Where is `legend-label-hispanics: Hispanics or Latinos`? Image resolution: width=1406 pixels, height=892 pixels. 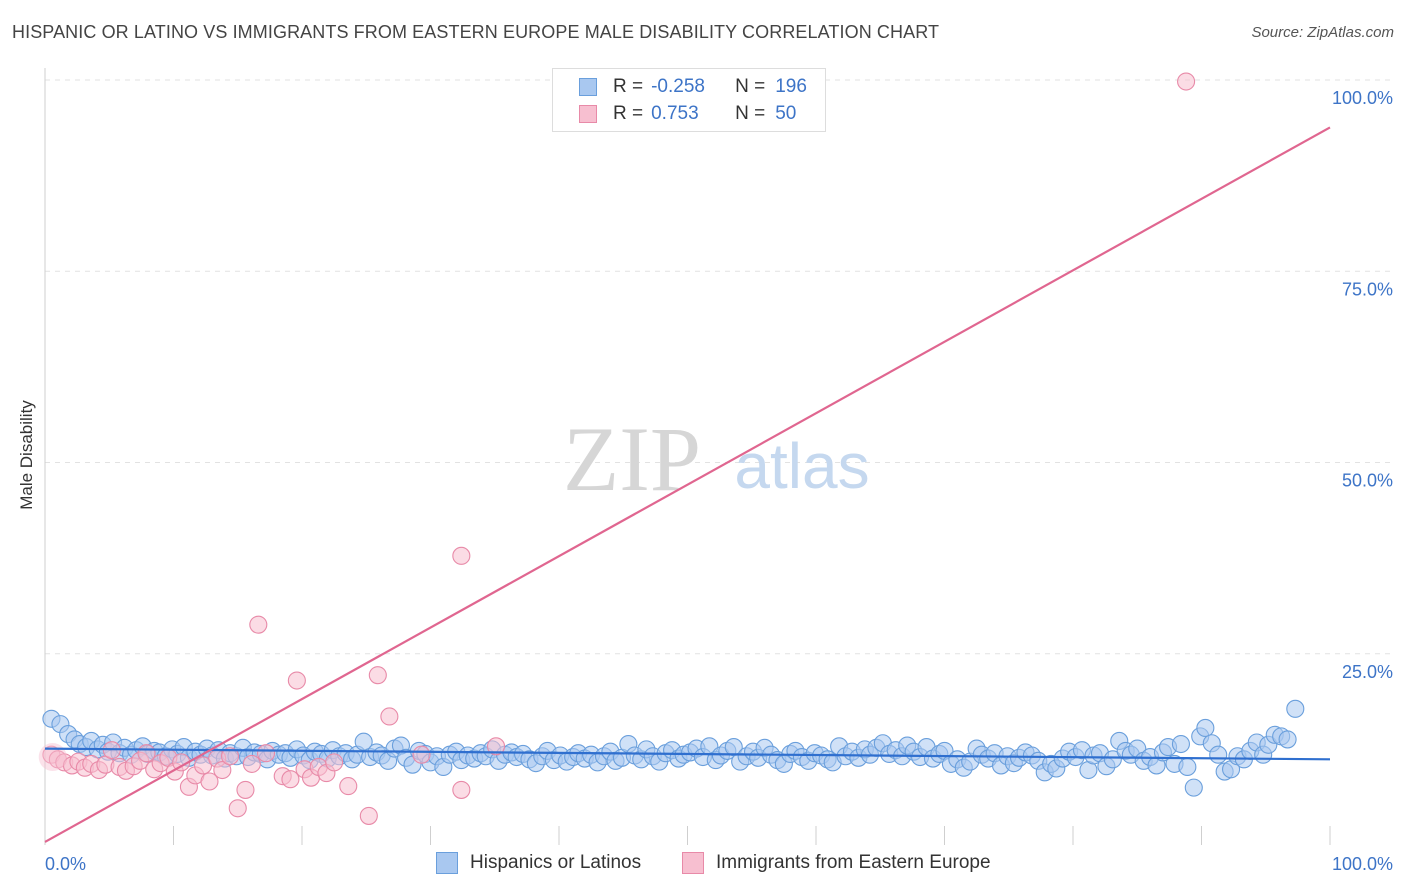
legend-label-hispanics: Hispanics or Latinos is located at coordinates (556, 862).